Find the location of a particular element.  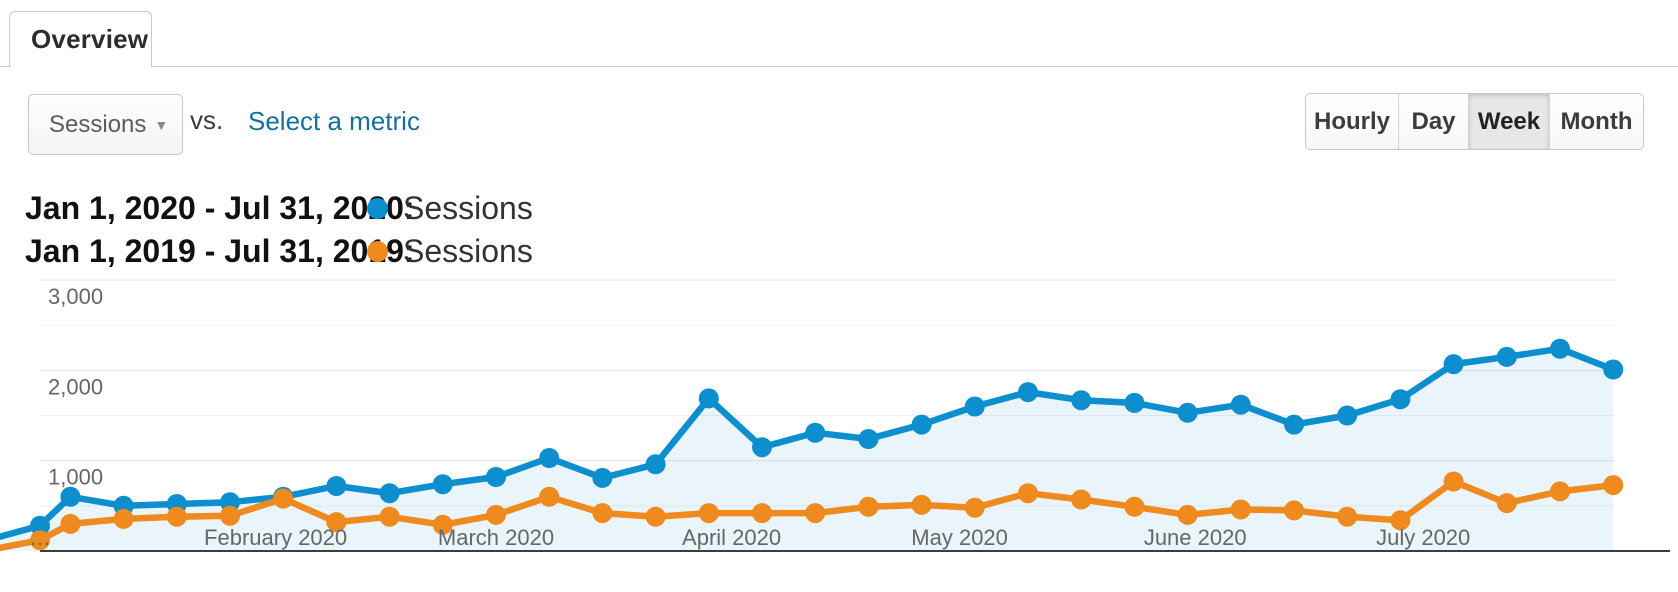

vs-label: vs. is located at coordinates (207, 120).